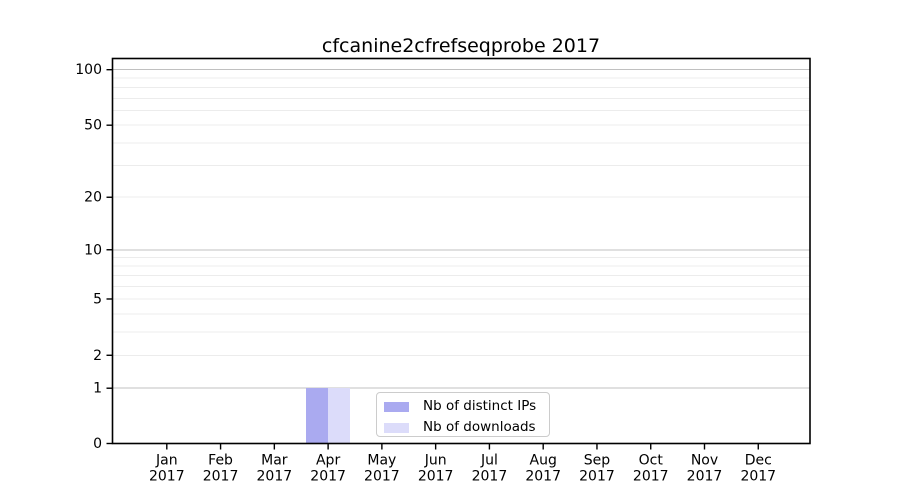 The width and height of the screenshot is (900, 500). I want to click on x-tick-label-month: Apr, so click(328, 461).